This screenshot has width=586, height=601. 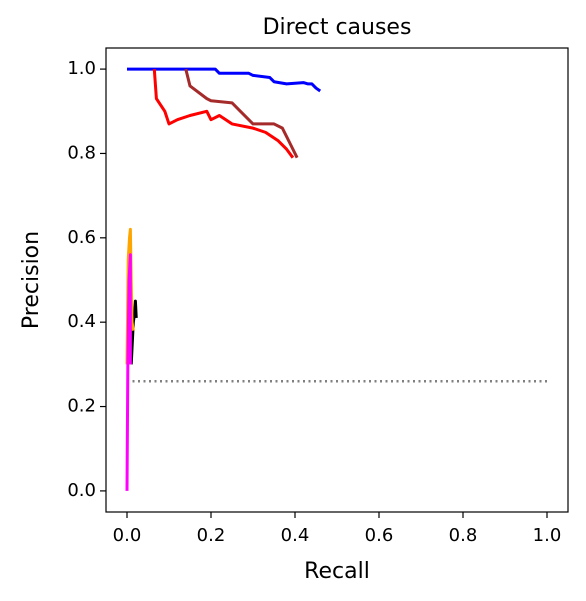 I want to click on y-tick-label: 0.6, so click(x=81, y=237).